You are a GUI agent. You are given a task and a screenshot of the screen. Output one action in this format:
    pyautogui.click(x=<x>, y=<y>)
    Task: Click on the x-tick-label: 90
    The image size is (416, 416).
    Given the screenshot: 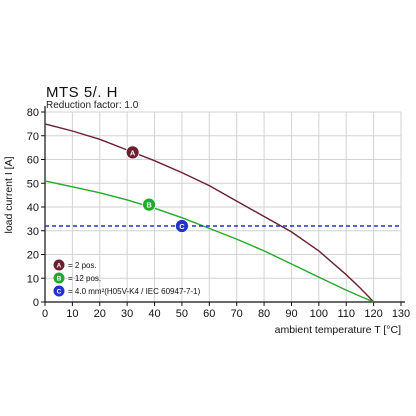 What is the action you would take?
    pyautogui.click(x=291, y=314)
    